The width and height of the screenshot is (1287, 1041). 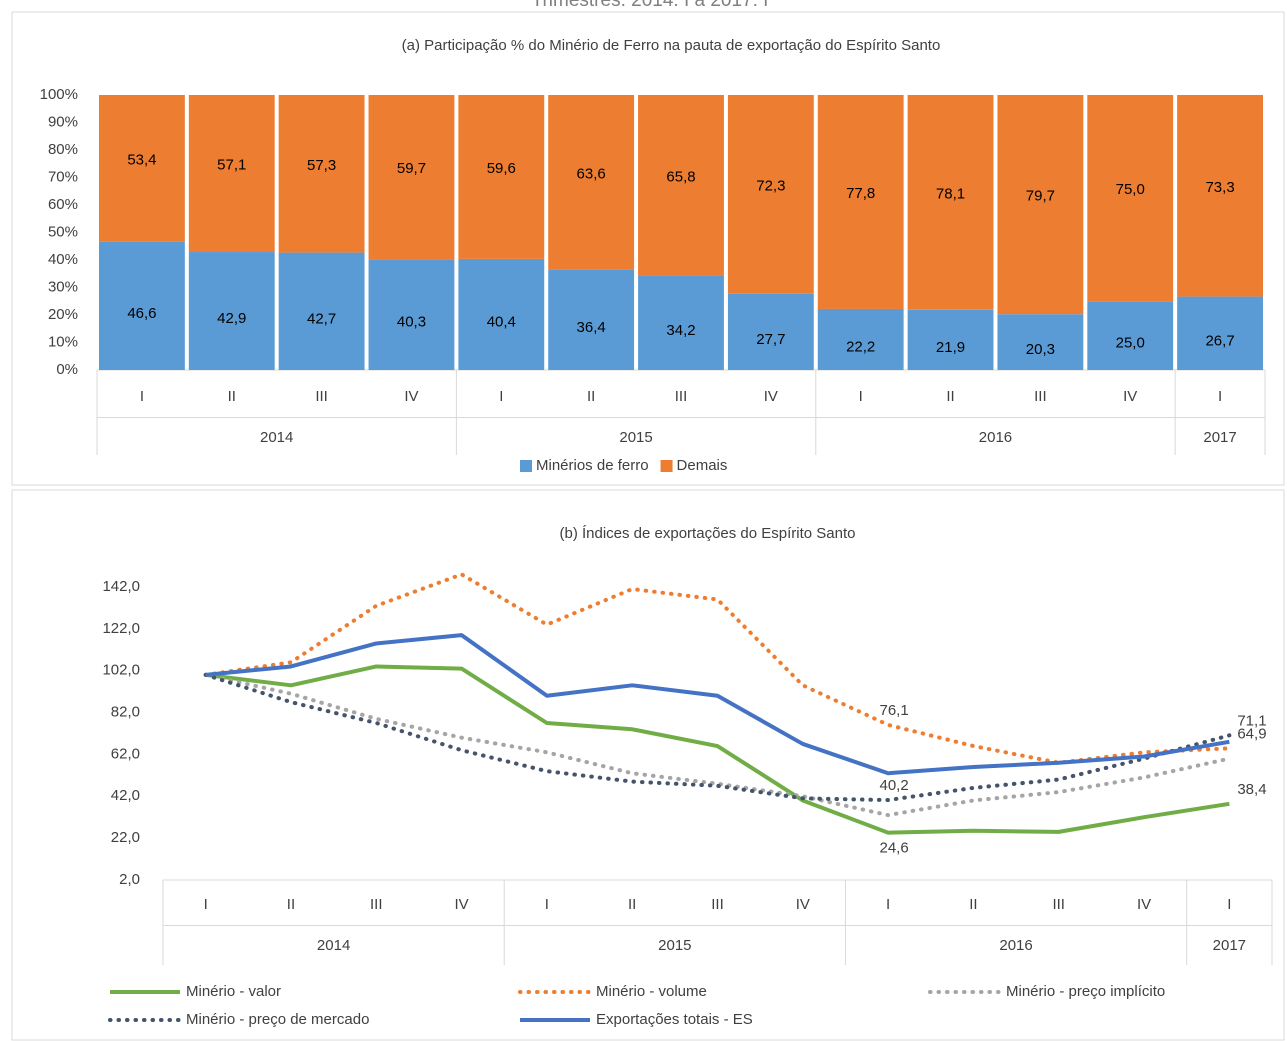 I want to click on y-tick-label: 0%, so click(x=67, y=369).